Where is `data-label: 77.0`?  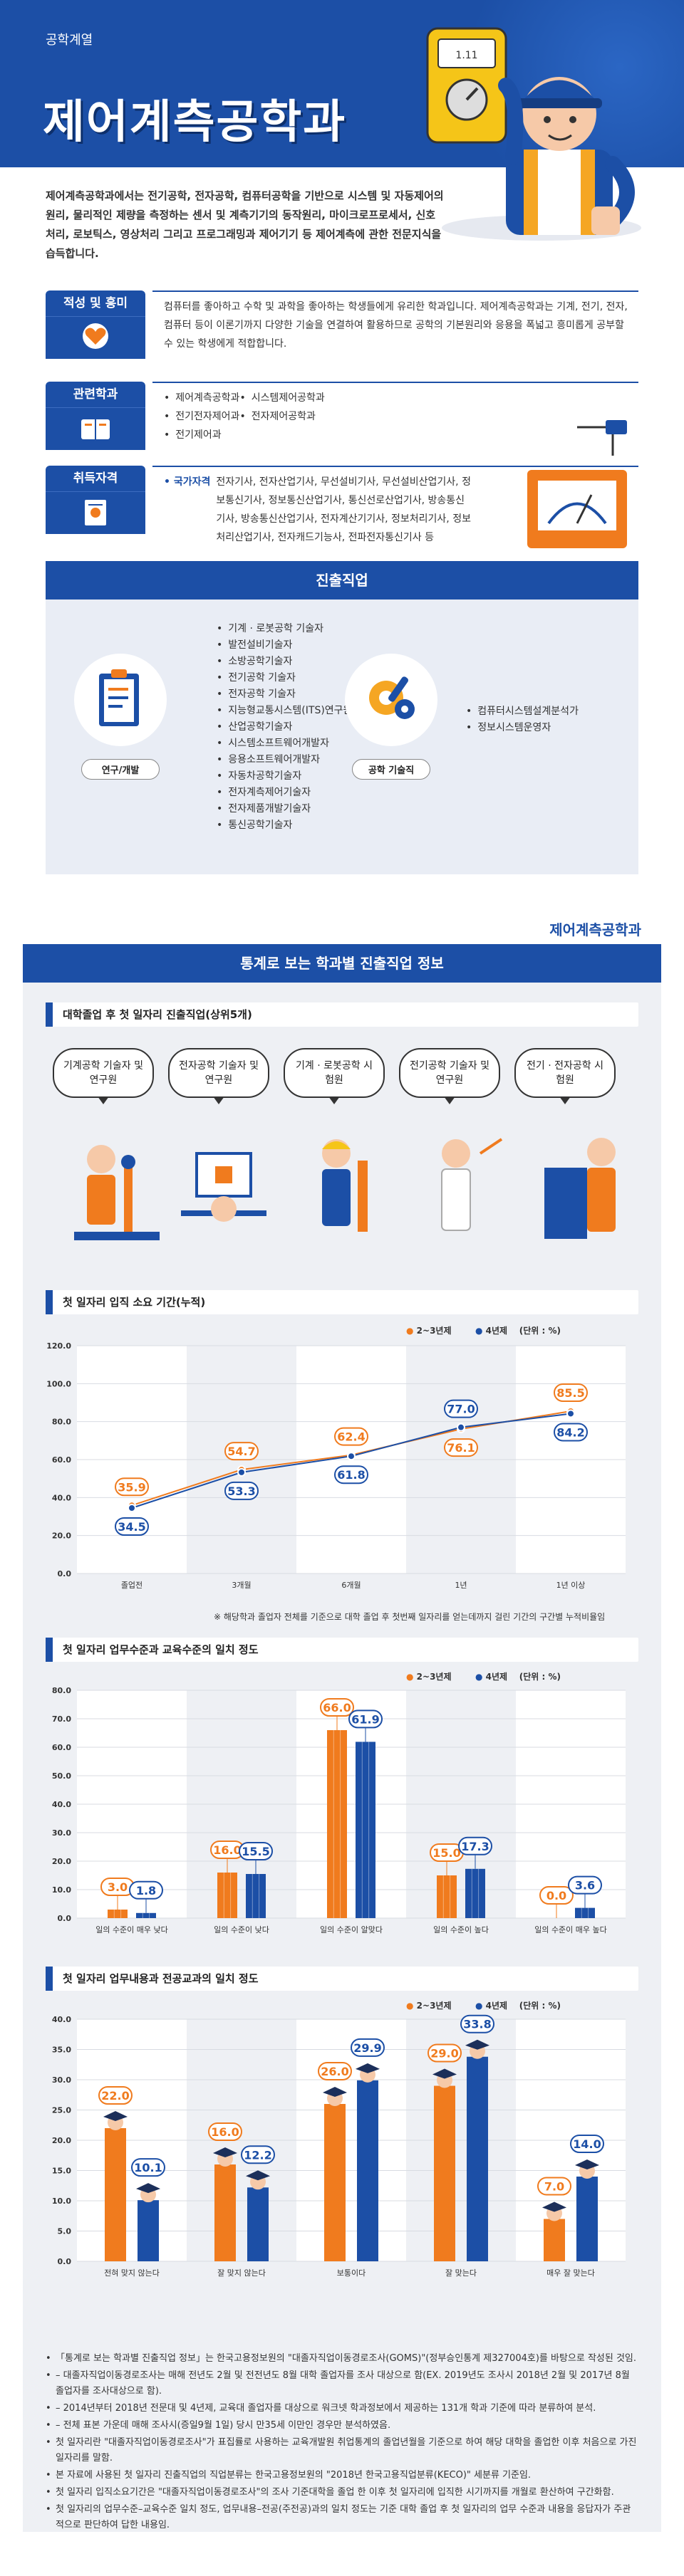 data-label: 77.0 is located at coordinates (461, 1409).